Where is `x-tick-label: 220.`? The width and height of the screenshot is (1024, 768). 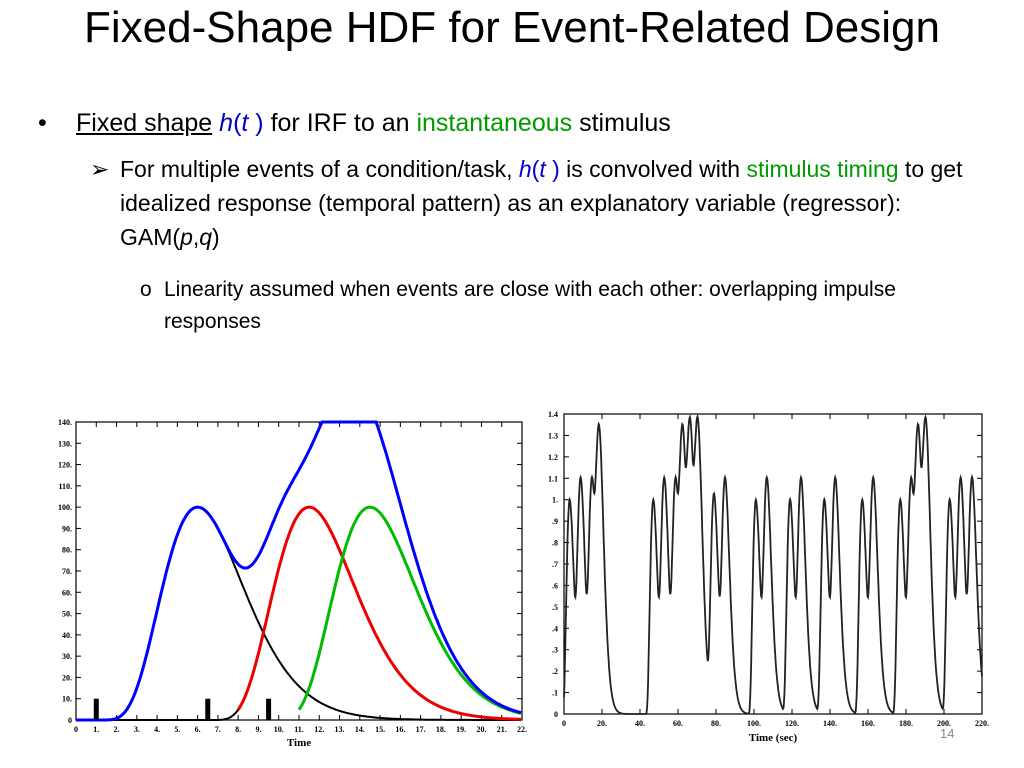 x-tick-label: 220. is located at coordinates (982, 723).